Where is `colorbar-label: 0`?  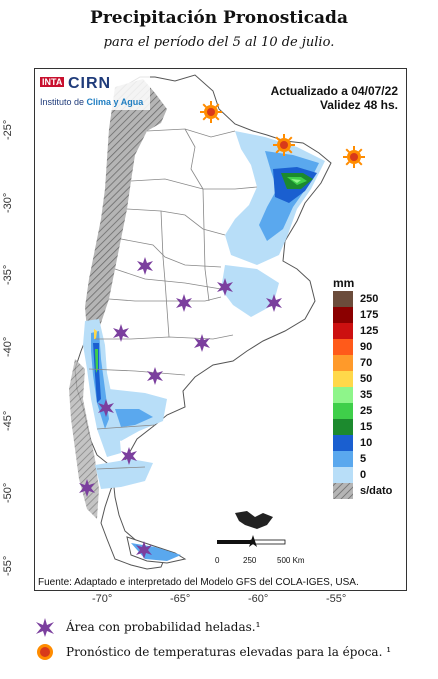 colorbar-label: 0 is located at coordinates (363, 475).